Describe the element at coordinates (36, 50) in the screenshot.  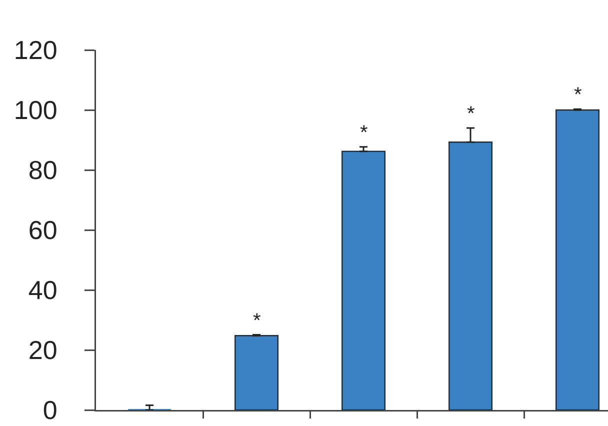
I see `y-tick-label: 120` at that location.